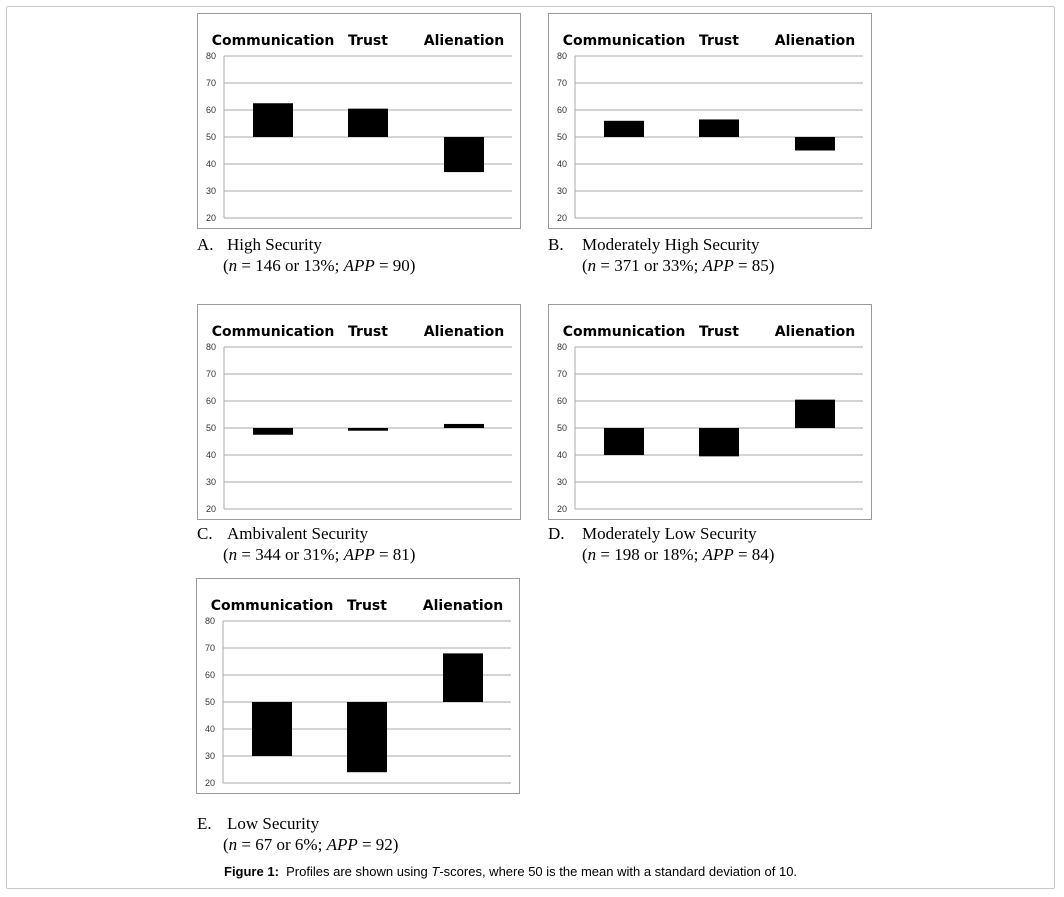 This screenshot has width=1064, height=897. Describe the element at coordinates (669, 533) in the screenshot. I see `caption-title: Moderately Low Security` at that location.